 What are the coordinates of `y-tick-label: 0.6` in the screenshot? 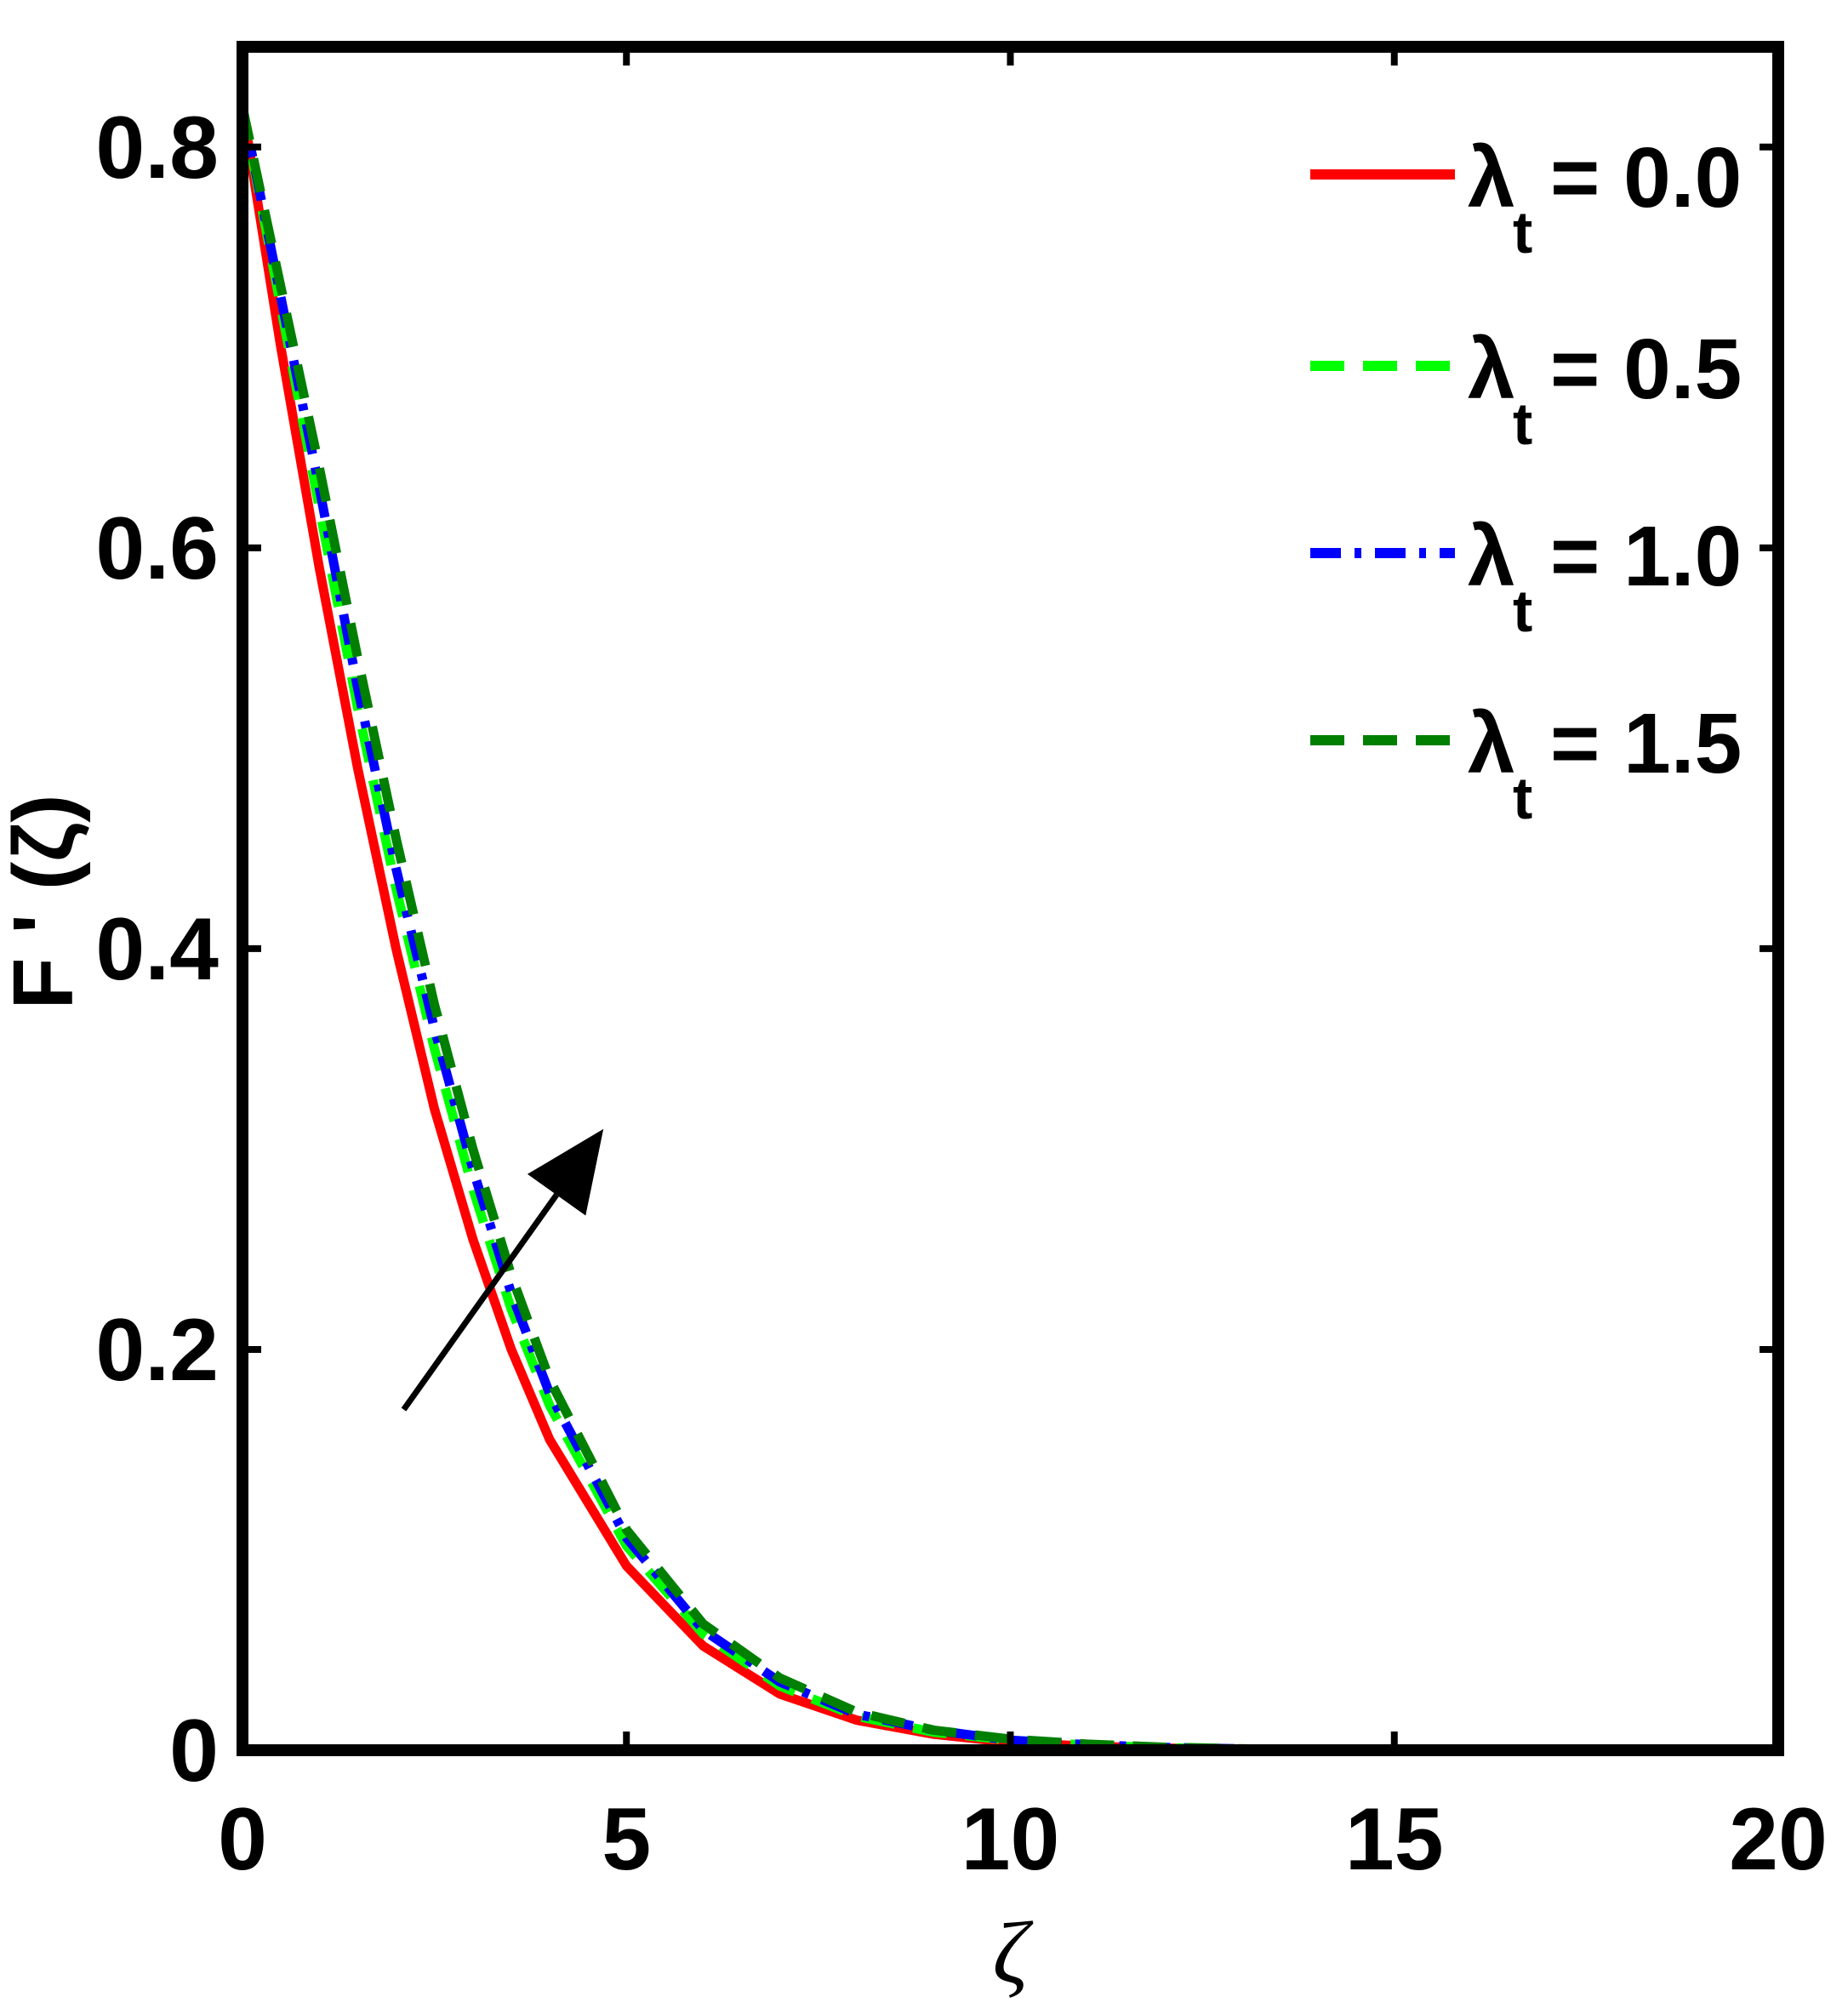 It's located at (157, 548).